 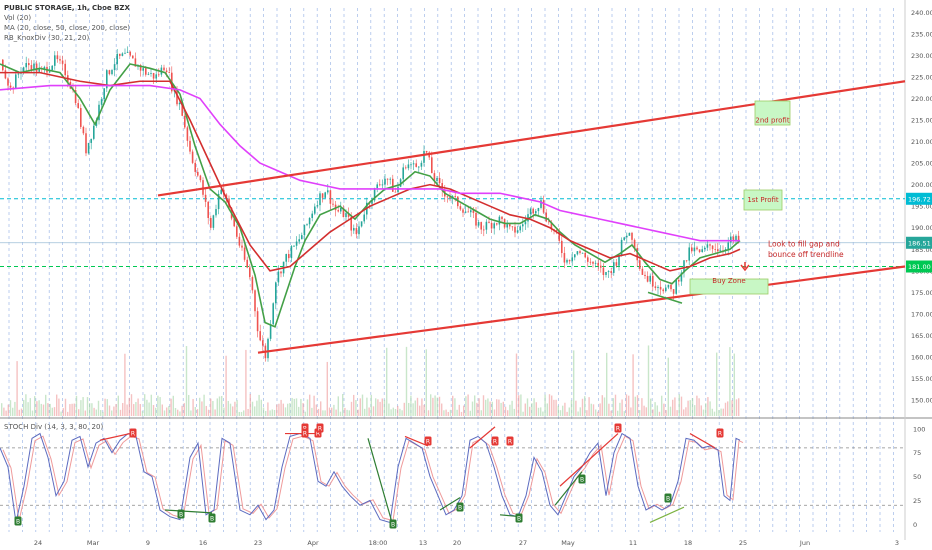 I want to click on signal-marker-label: R, so click(x=720, y=434).